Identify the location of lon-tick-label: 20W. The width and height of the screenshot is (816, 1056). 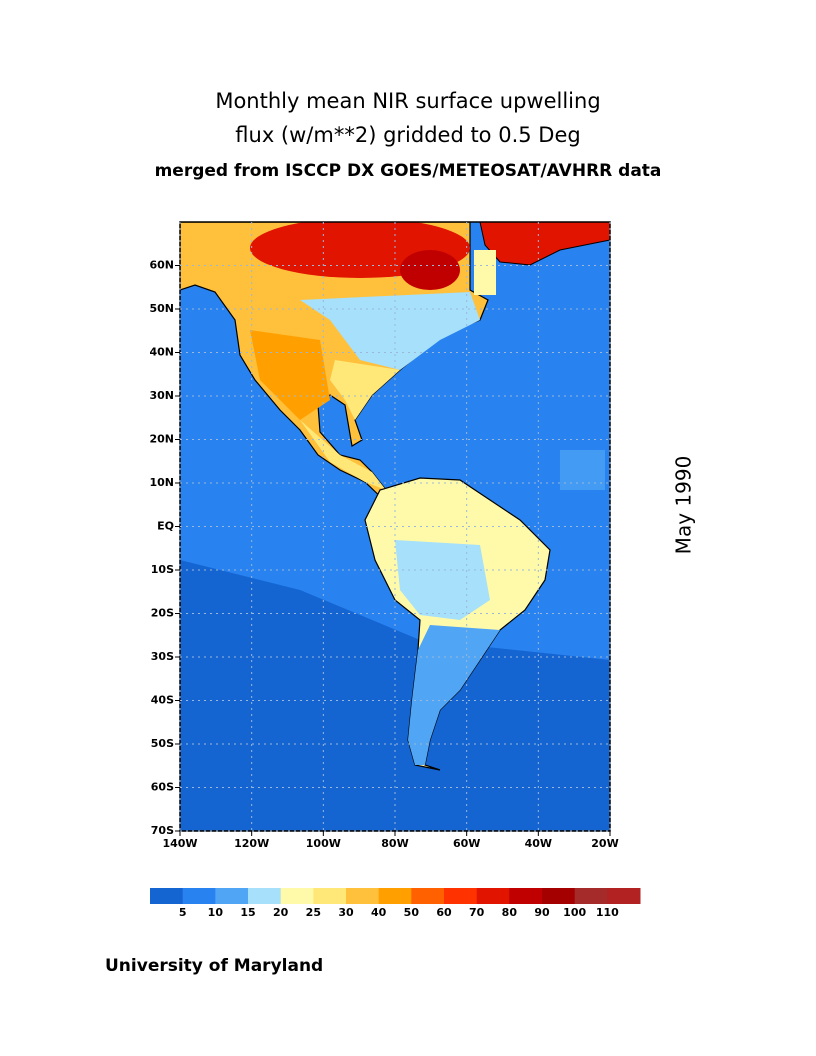
(604, 843).